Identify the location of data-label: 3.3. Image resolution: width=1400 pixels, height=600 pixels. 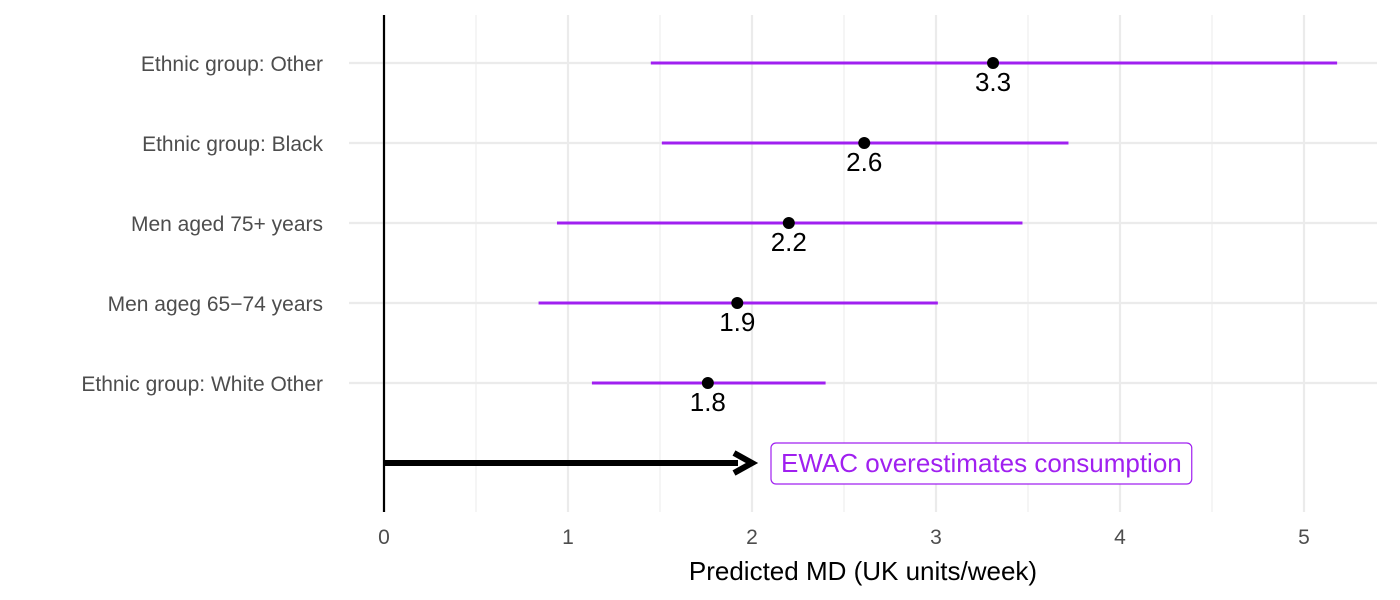
(993, 82).